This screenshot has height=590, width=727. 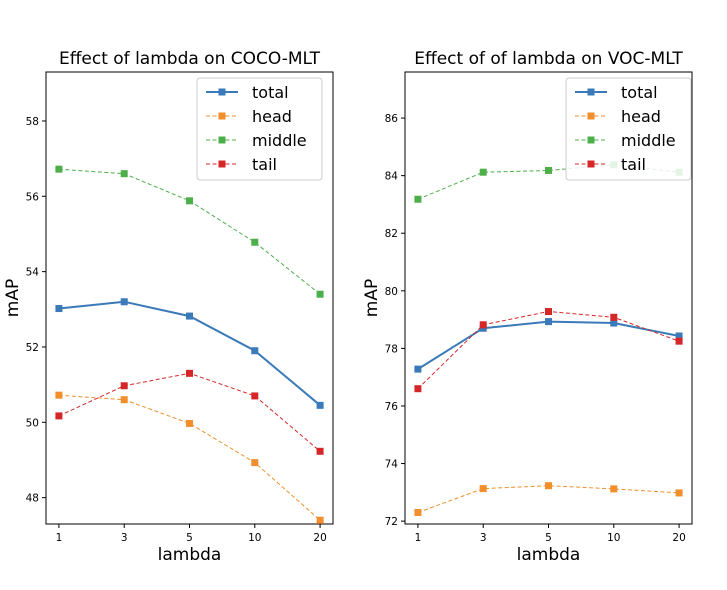 I want to click on voc-series-line-head, so click(x=548, y=499).